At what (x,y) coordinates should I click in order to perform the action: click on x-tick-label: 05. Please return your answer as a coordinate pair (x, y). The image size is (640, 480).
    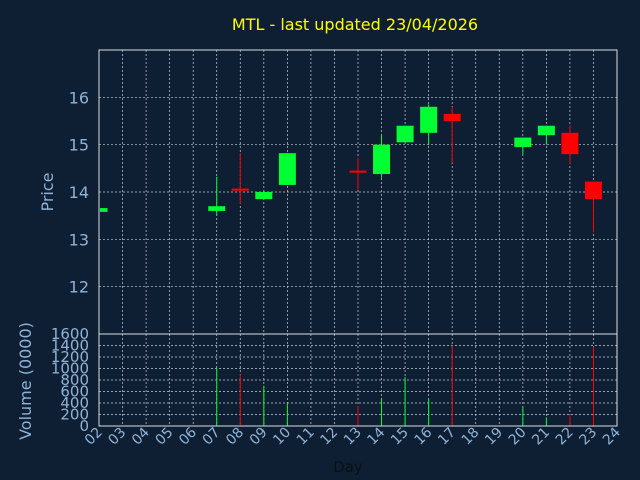
    Looking at the image, I should click on (165, 437).